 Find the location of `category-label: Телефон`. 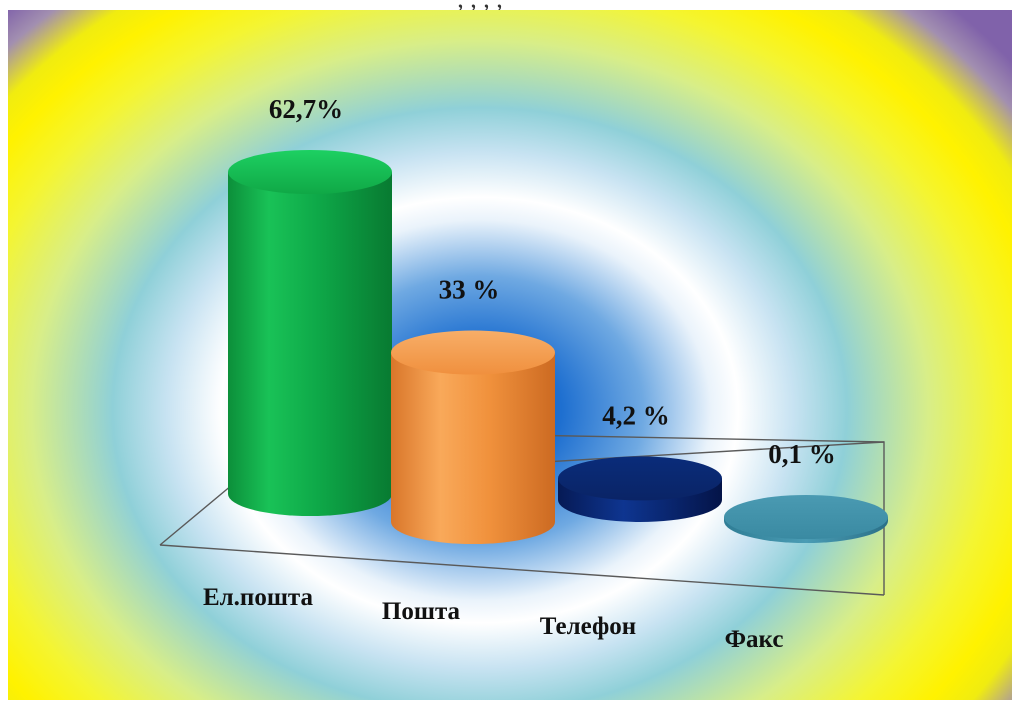

category-label: Телефон is located at coordinates (588, 626).